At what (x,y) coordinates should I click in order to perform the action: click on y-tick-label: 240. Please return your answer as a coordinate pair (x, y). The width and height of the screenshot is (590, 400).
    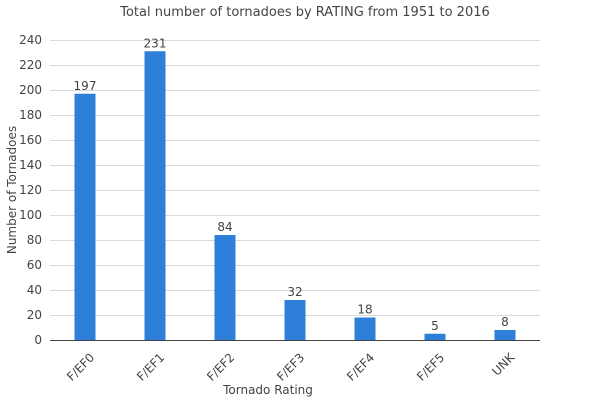
    Looking at the image, I should click on (30, 40).